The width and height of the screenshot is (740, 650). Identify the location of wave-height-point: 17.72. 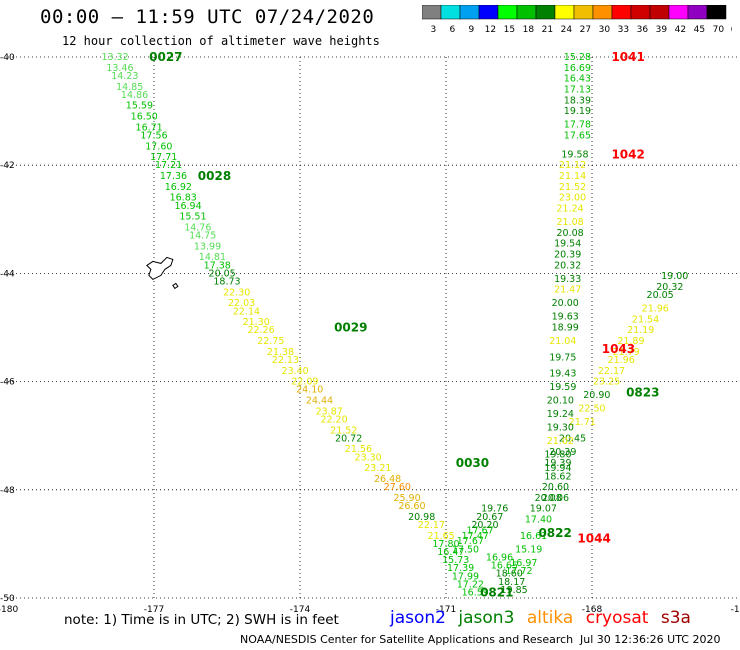
(518, 571).